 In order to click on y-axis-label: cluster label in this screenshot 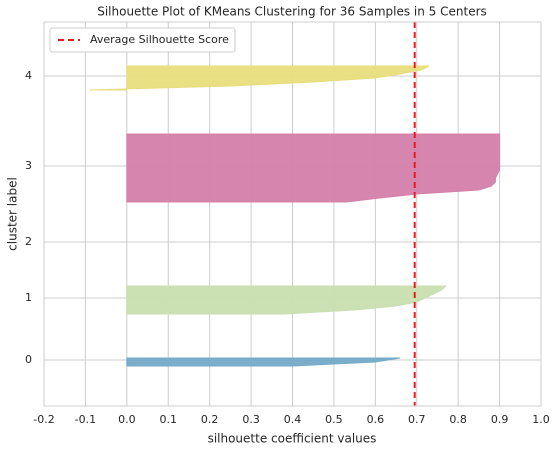, I will do `click(13, 214)`.